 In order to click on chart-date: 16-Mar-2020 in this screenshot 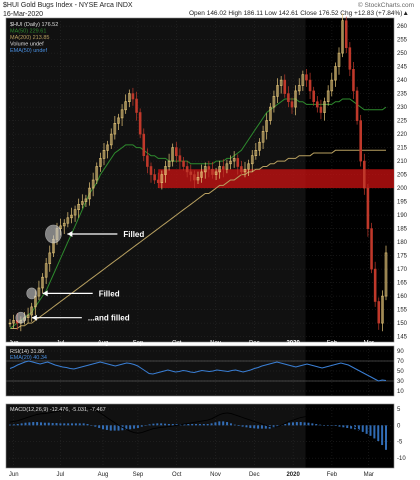, I will do `click(23, 14)`.